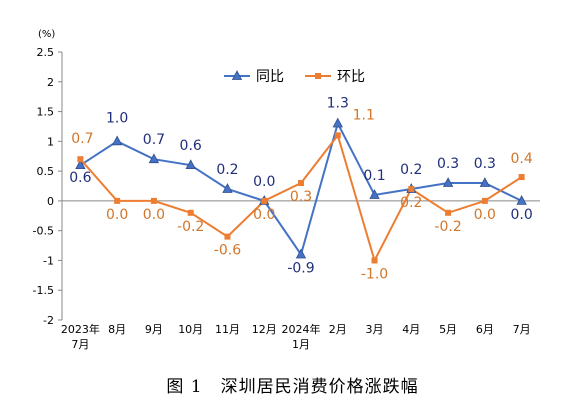 The width and height of the screenshot is (585, 408). Describe the element at coordinates (154, 329) in the screenshot. I see `x-tick-label: 9月` at that location.